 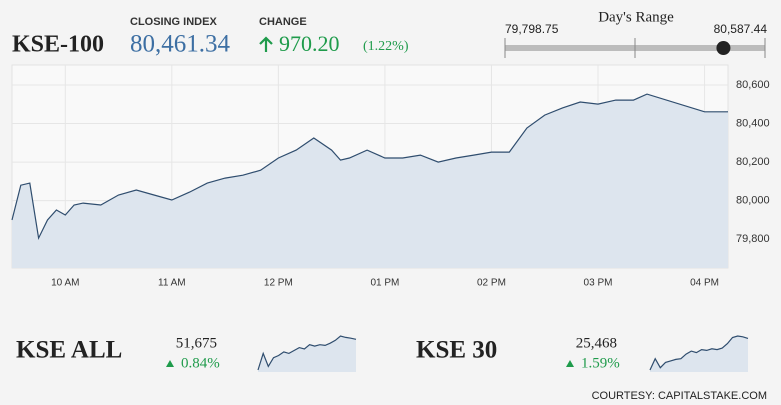 I want to click on change-value: 970.20, so click(x=309, y=43).